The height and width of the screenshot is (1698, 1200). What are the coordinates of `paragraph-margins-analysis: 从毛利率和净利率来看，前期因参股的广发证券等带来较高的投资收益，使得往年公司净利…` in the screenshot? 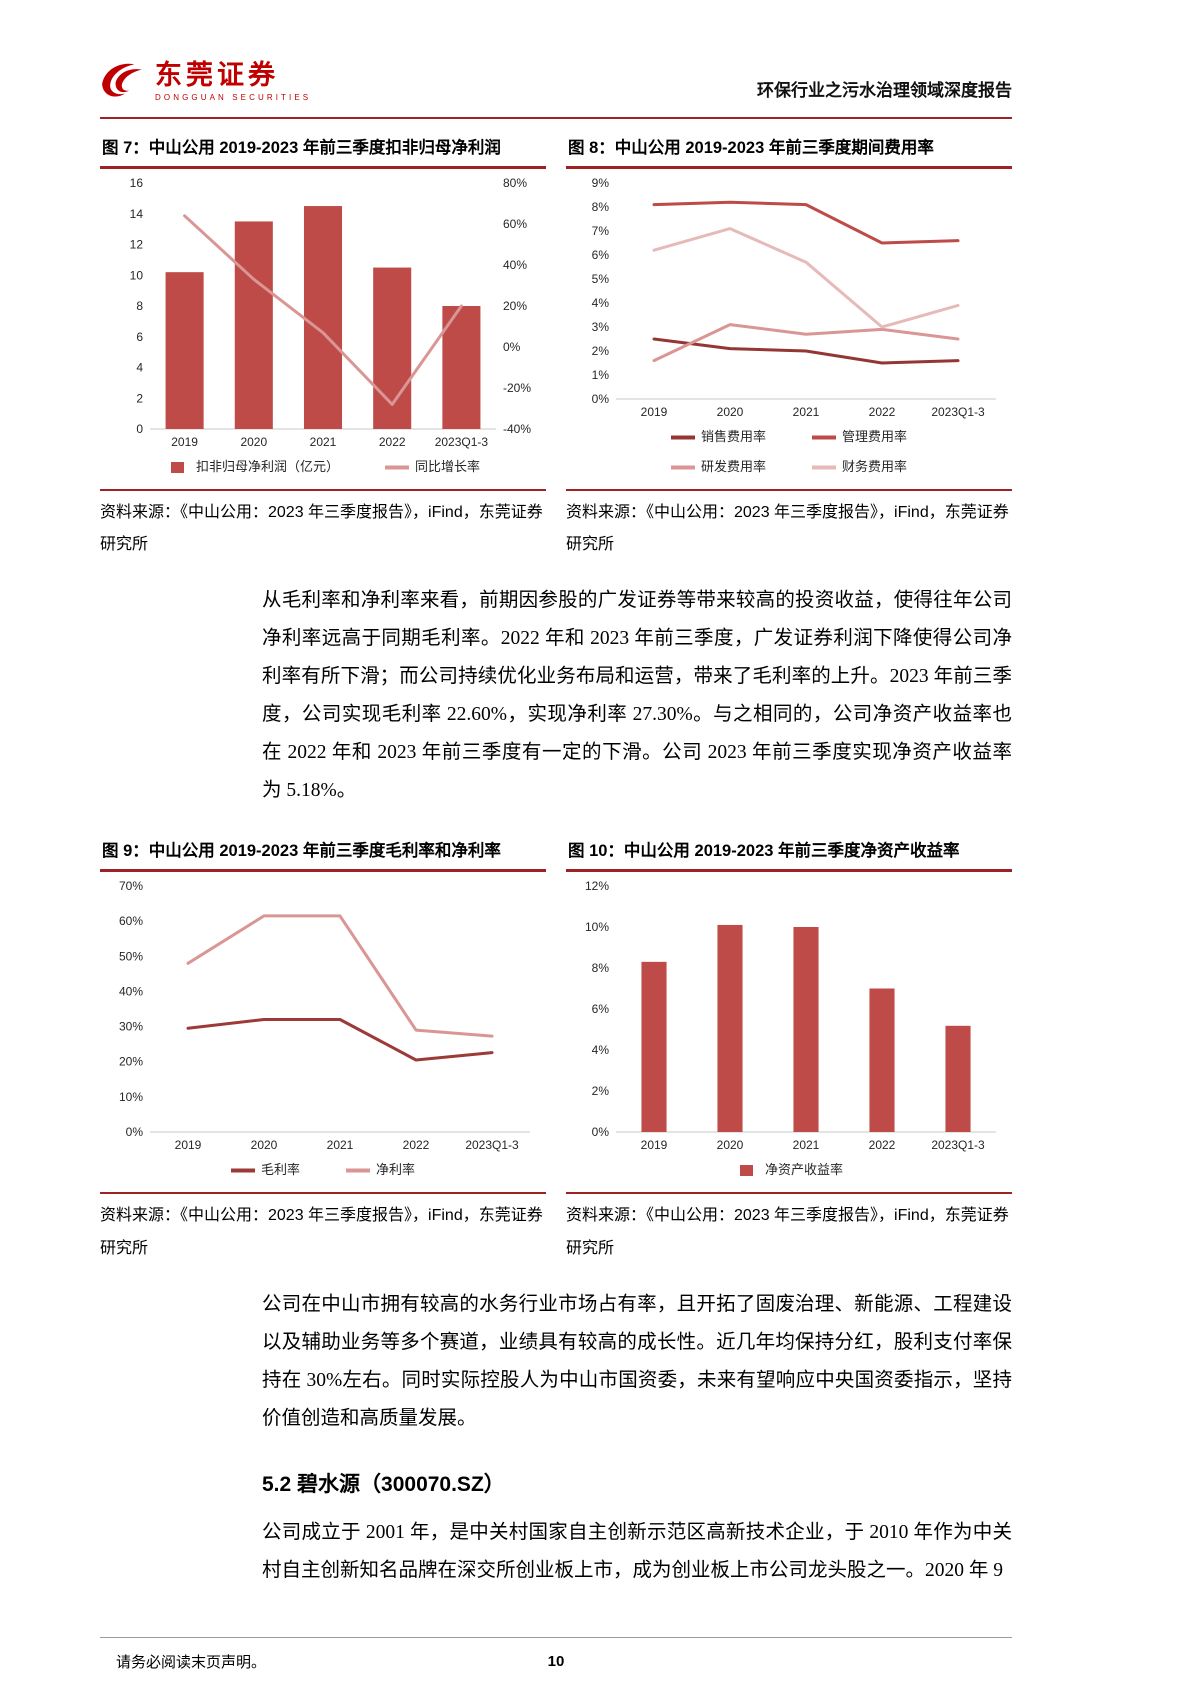 It's located at (637, 696).